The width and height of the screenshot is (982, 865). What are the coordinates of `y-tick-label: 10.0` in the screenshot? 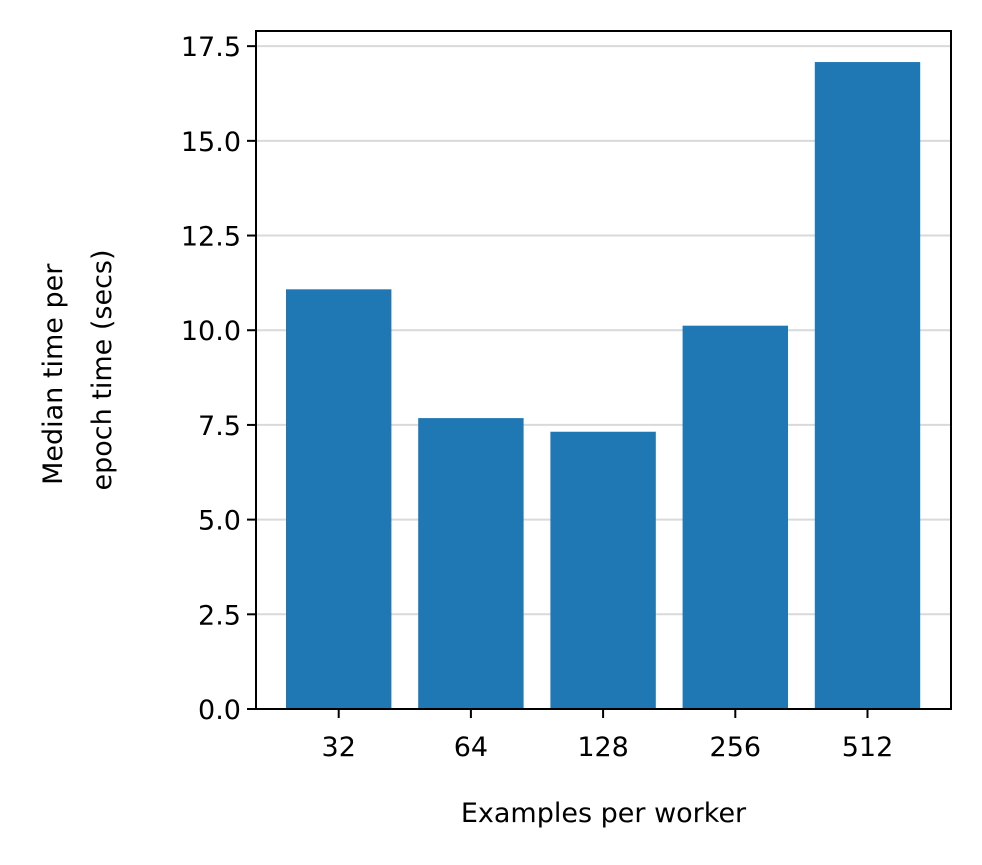 It's located at (211, 331).